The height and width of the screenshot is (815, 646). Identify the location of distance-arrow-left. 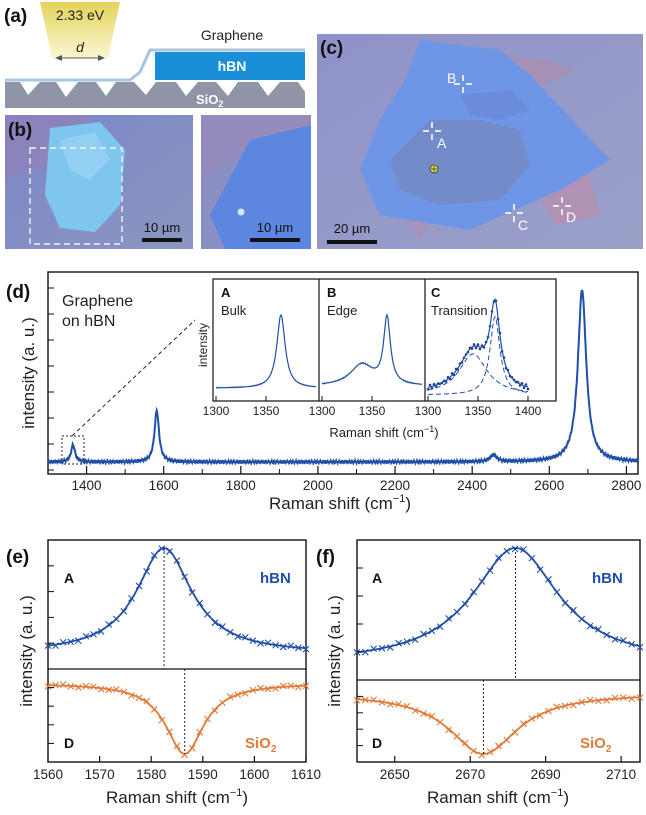
(58, 58).